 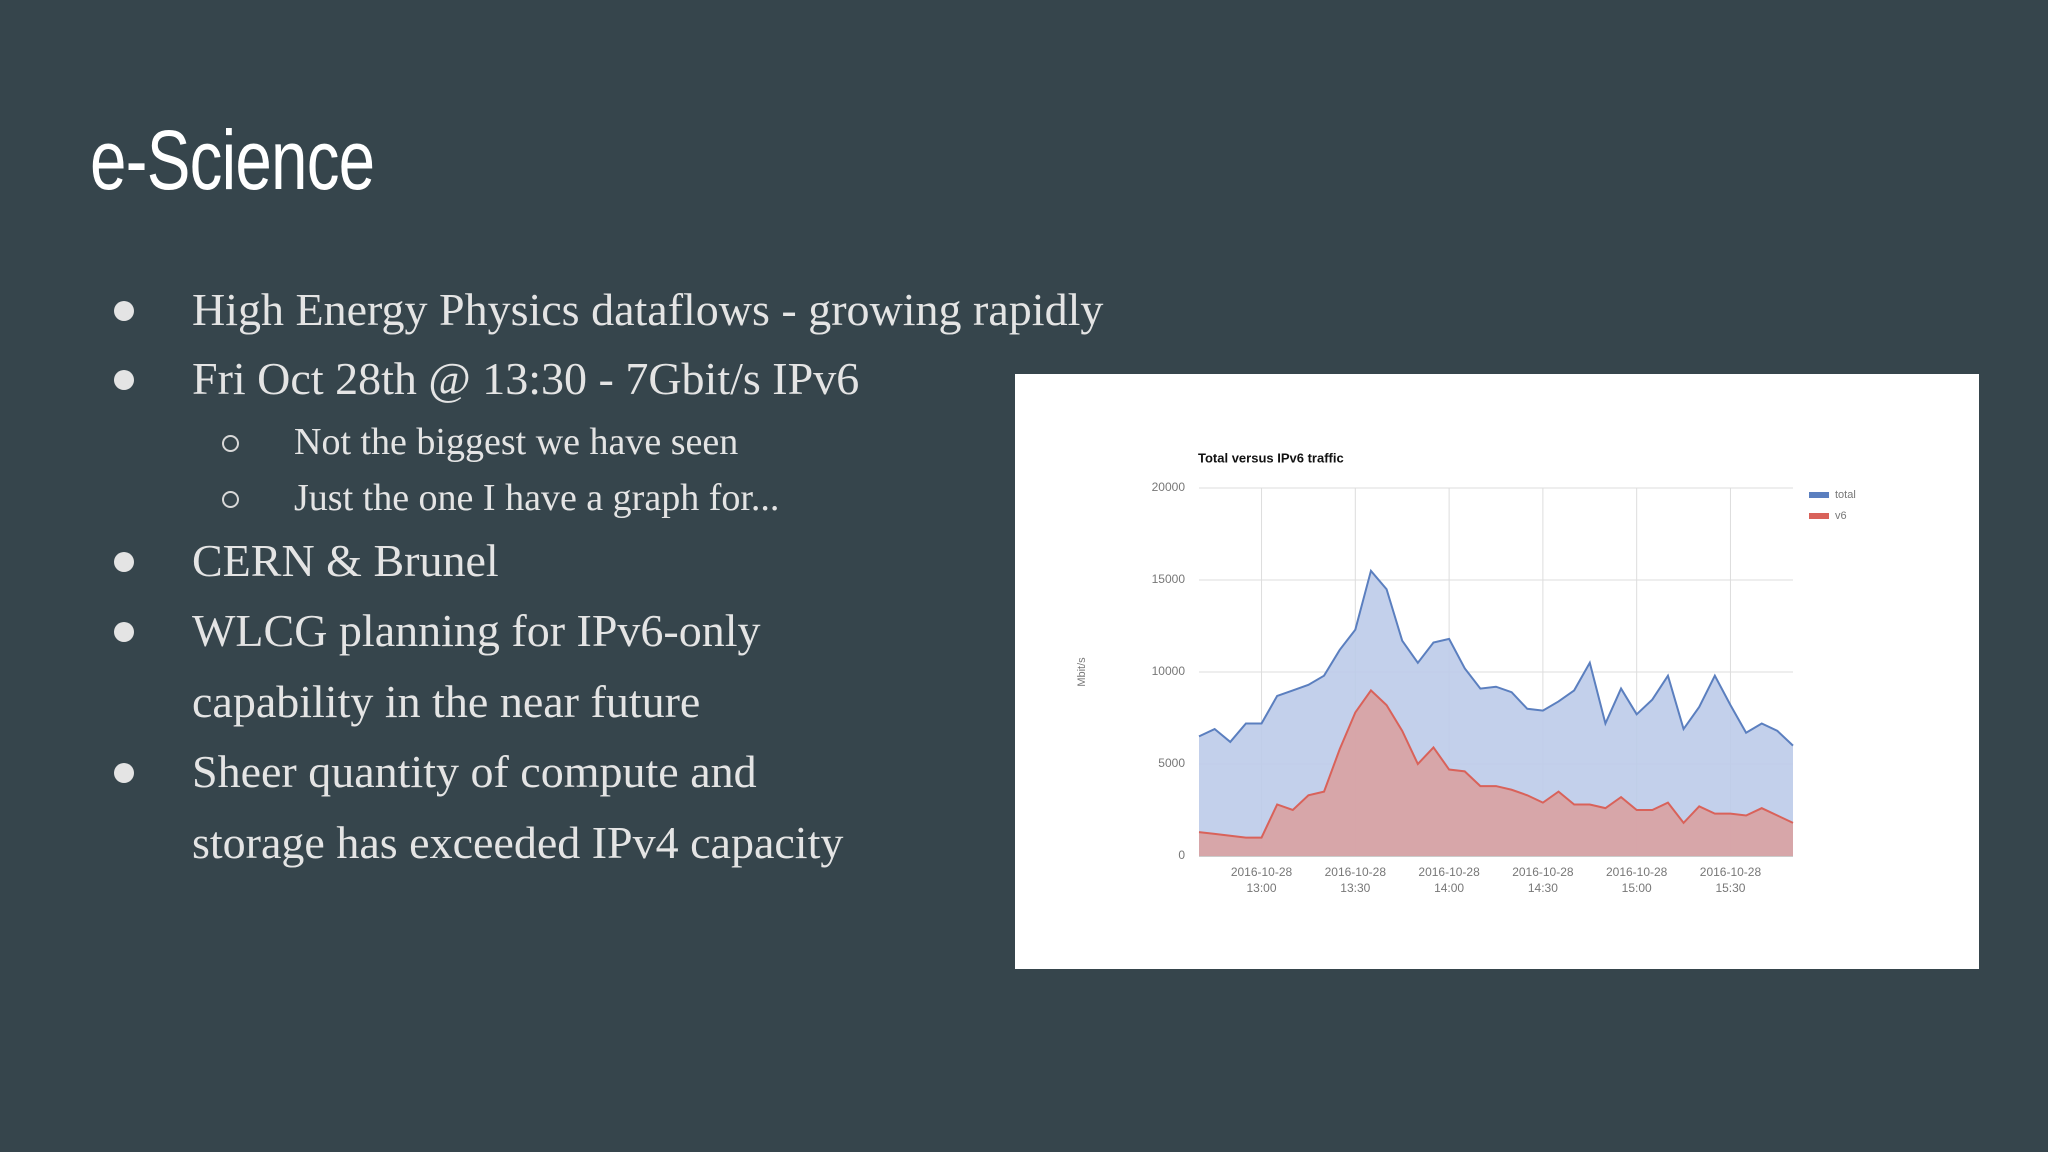 I want to click on x-tick-label: 2016-10-28 13:30, so click(x=1355, y=880).